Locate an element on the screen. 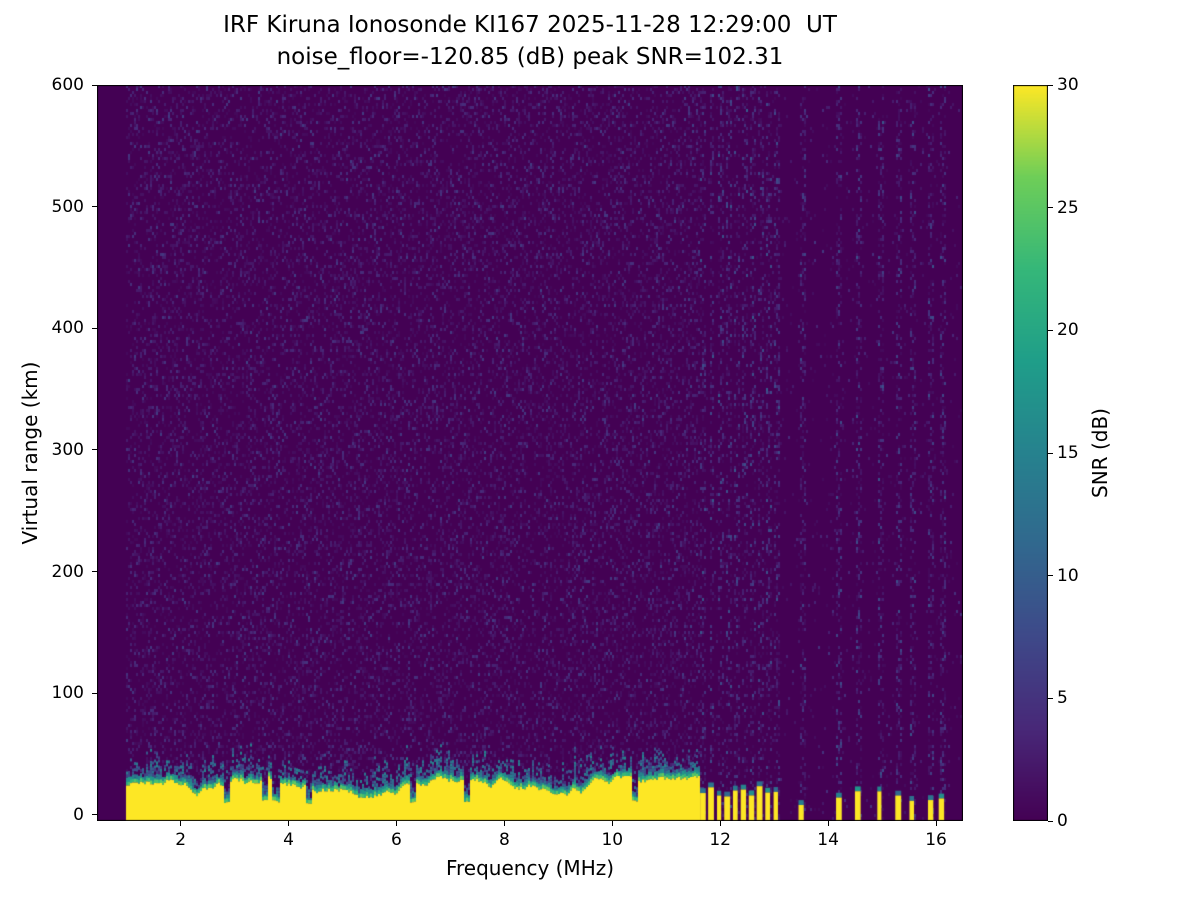 Image resolution: width=1200 pixels, height=900 pixels. y-tick-label: 600 is located at coordinates (67, 85).